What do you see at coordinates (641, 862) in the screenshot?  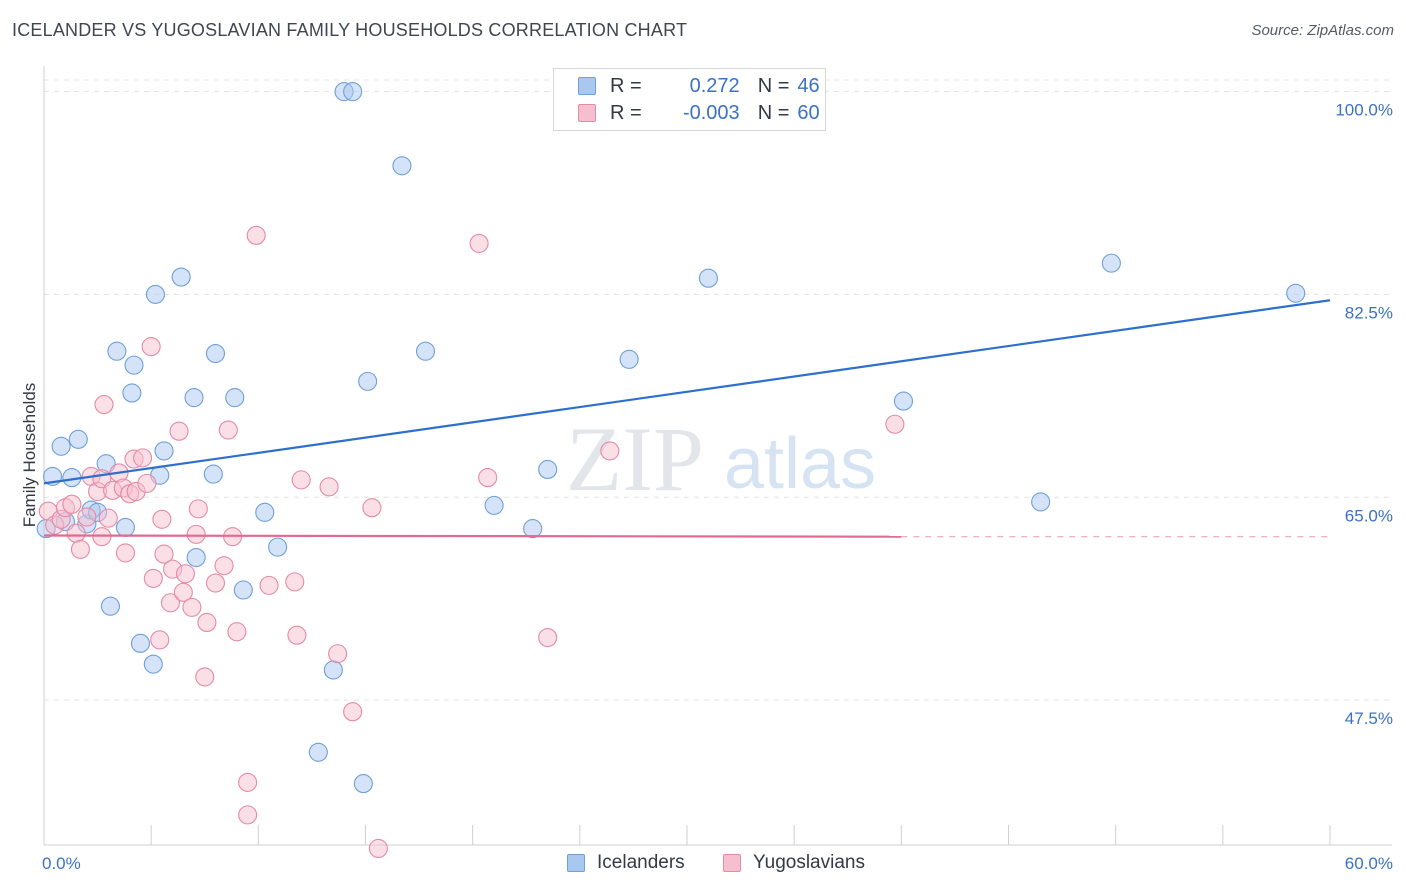 I see `legend-label-icelanders: Icelanders` at bounding box center [641, 862].